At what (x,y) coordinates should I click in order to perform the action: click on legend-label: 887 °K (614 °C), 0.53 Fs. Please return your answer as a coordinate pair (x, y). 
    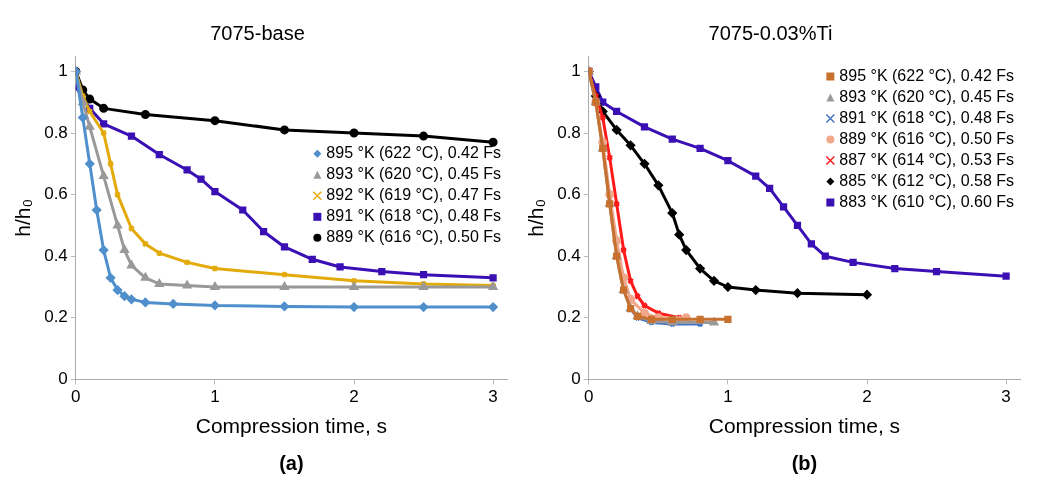
    Looking at the image, I should click on (926, 159).